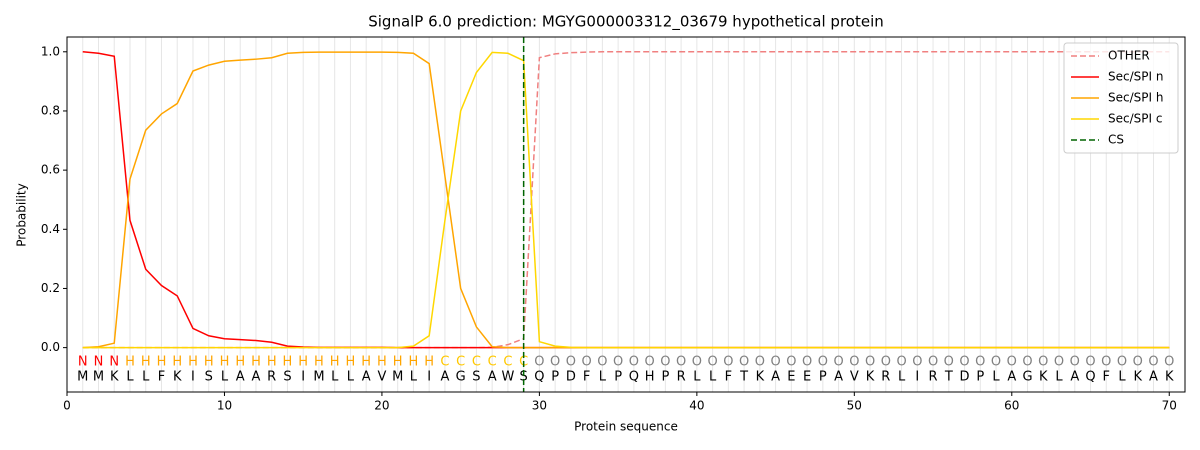 Image resolution: width=1200 pixels, height=450 pixels. Describe the element at coordinates (1129, 56) in the screenshot. I see `legend-label: OTHER` at that location.